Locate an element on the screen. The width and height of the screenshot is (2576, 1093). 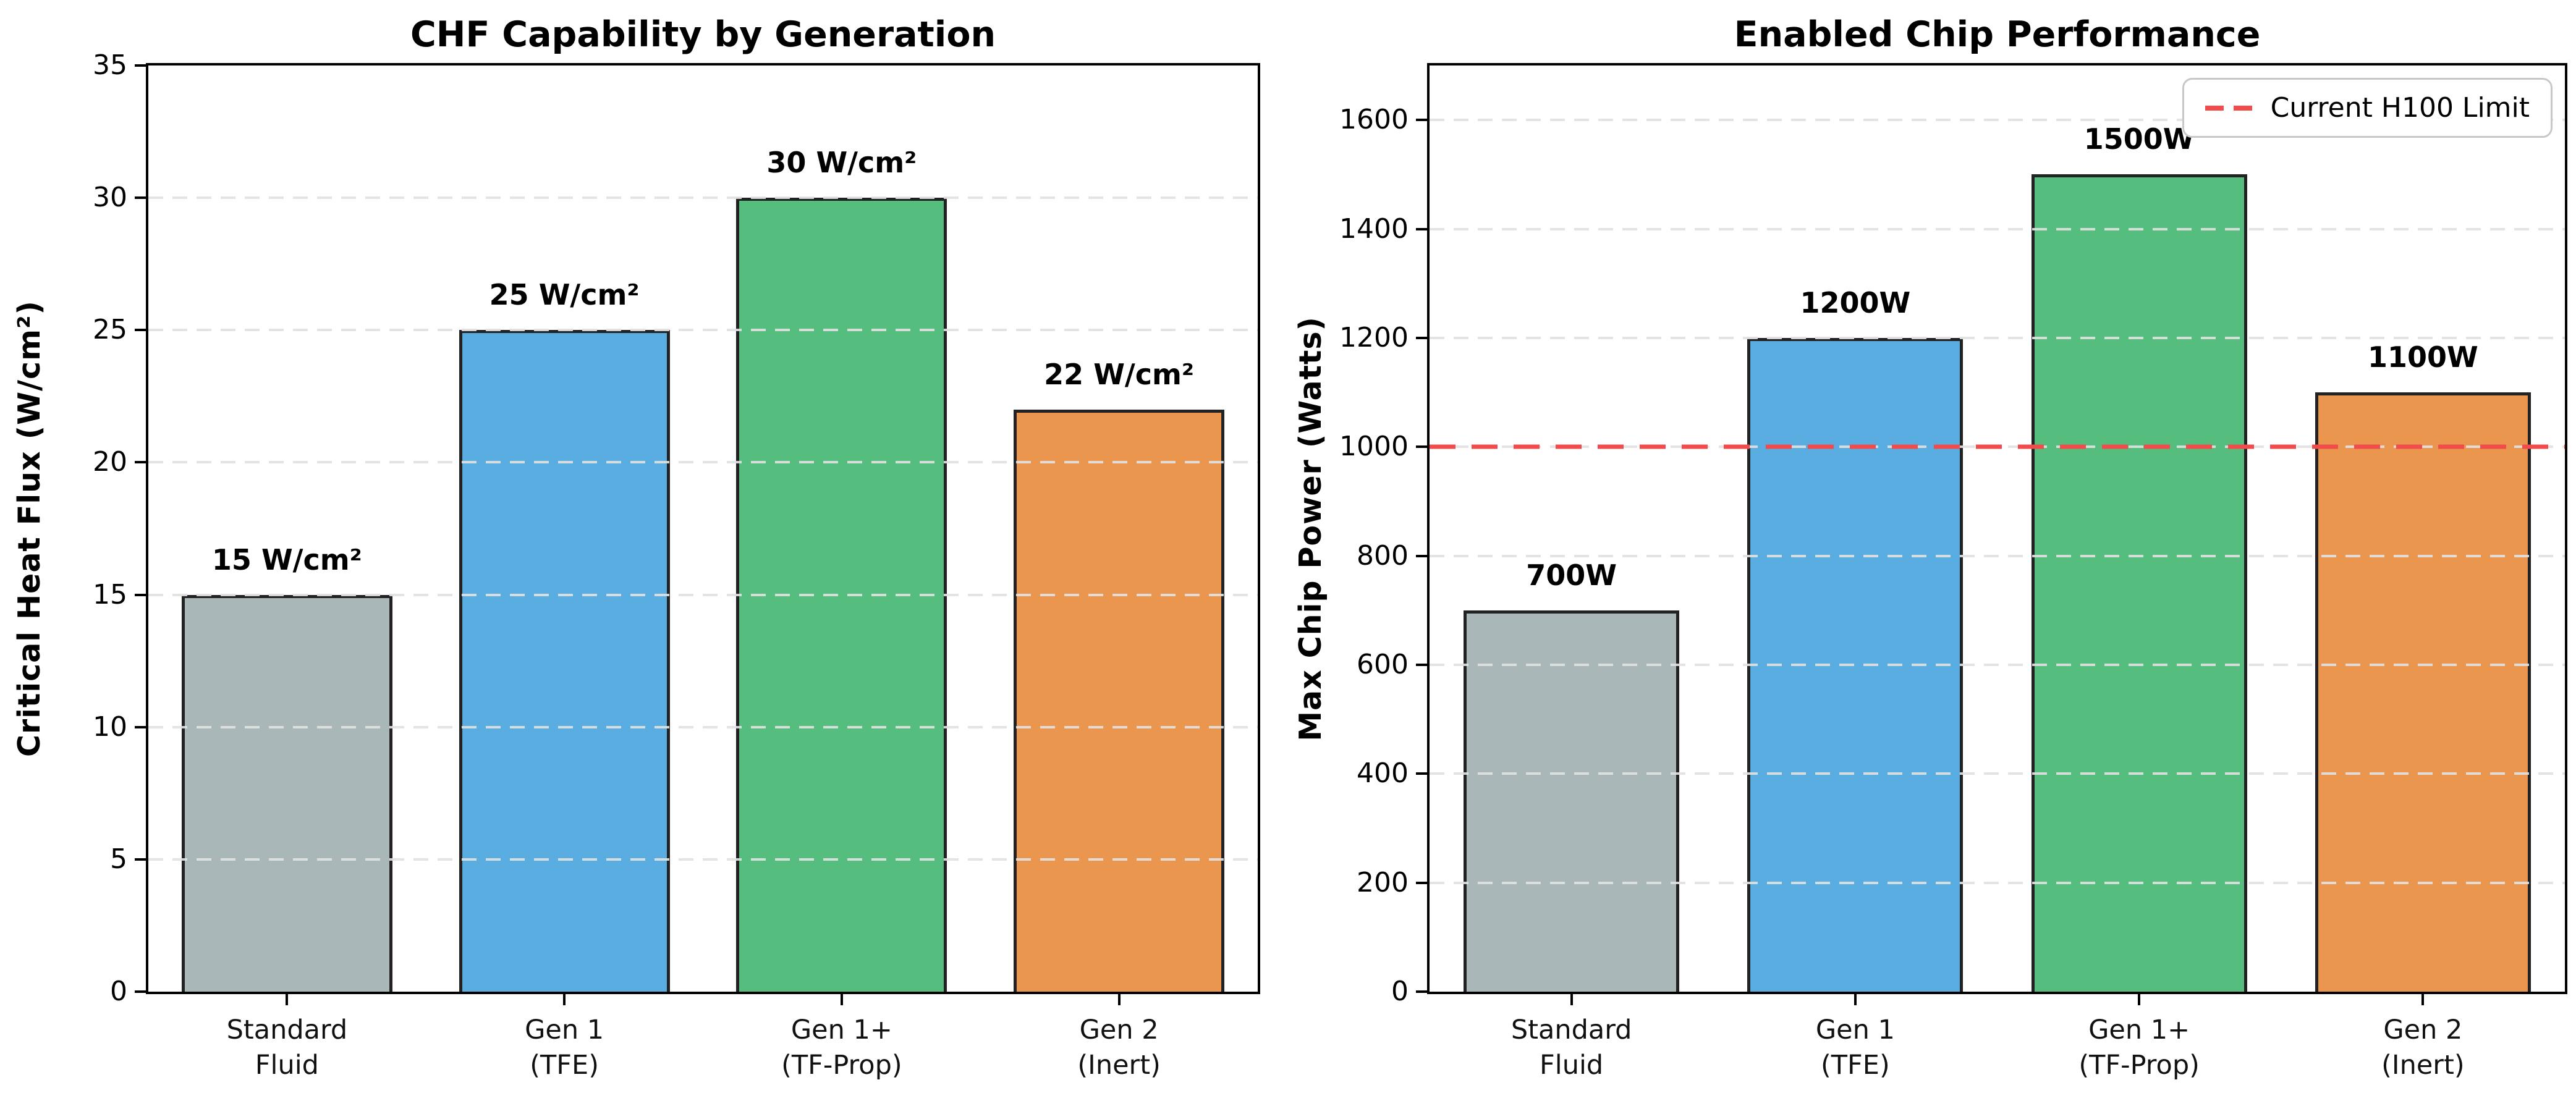
bar-value-label: 1100W is located at coordinates (2422, 357).